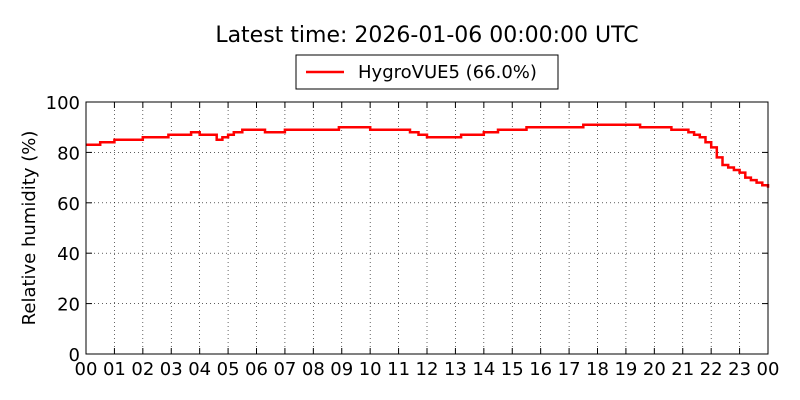 This screenshot has width=800, height=400. Describe the element at coordinates (142, 369) in the screenshot. I see `x-tick-label: 02` at that location.